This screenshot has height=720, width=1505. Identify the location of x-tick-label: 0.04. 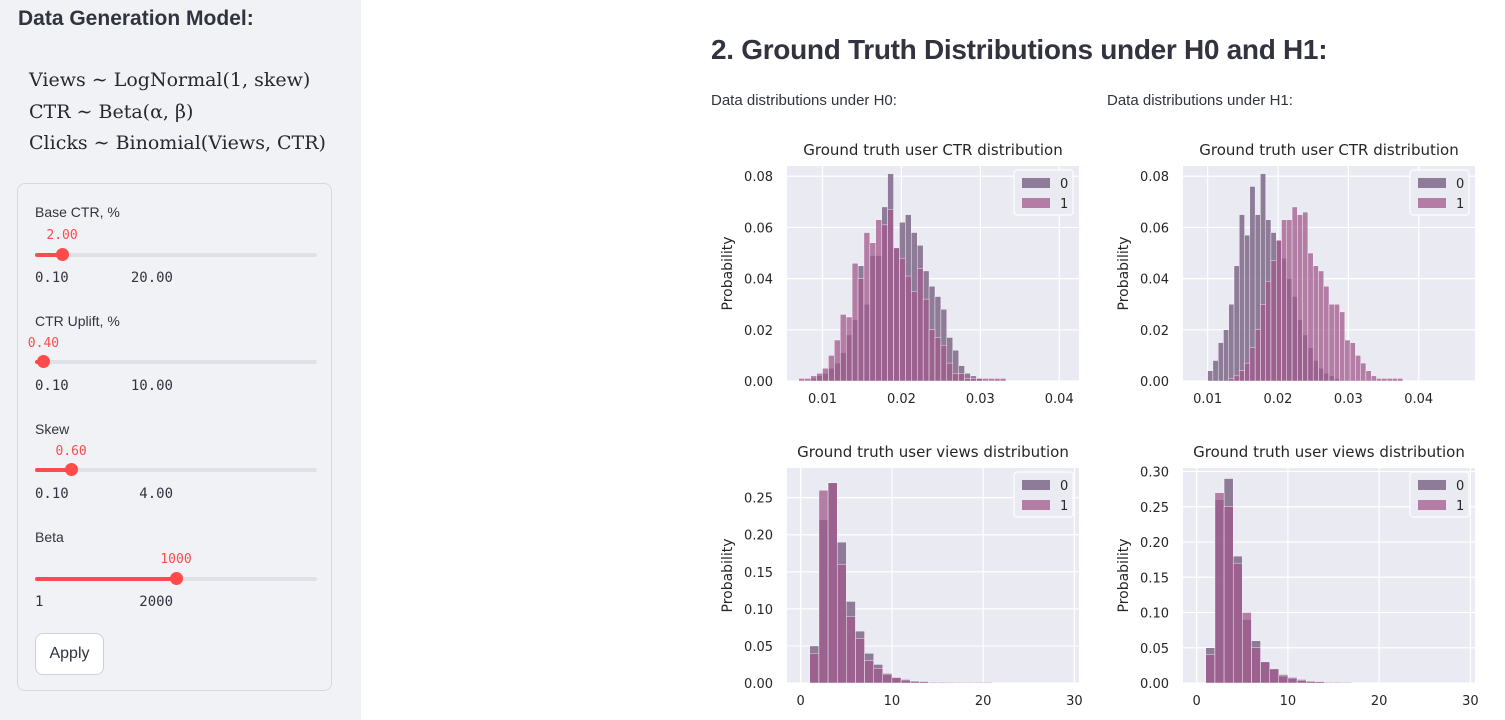
(1059, 399).